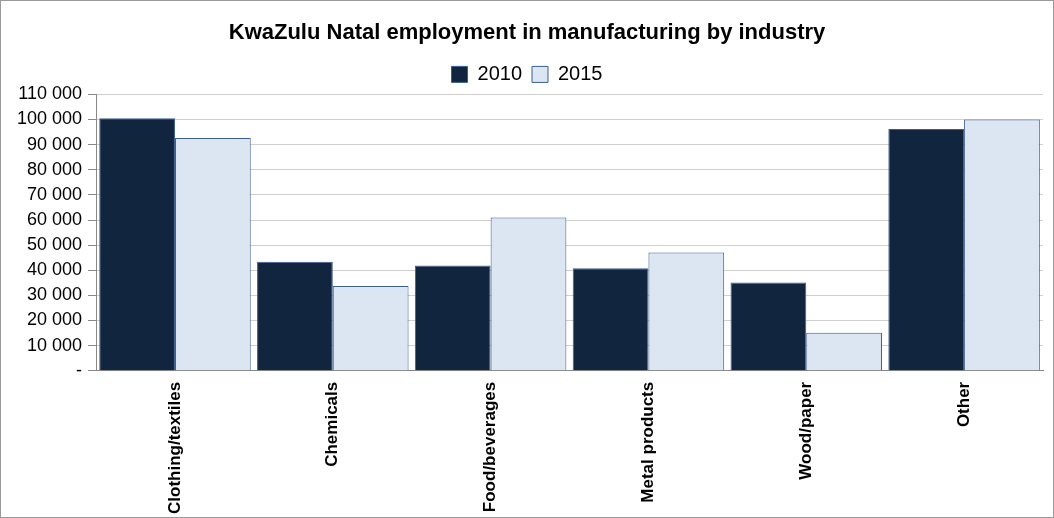  What do you see at coordinates (49, 118) in the screenshot?
I see `y-tick-label: 100 000` at bounding box center [49, 118].